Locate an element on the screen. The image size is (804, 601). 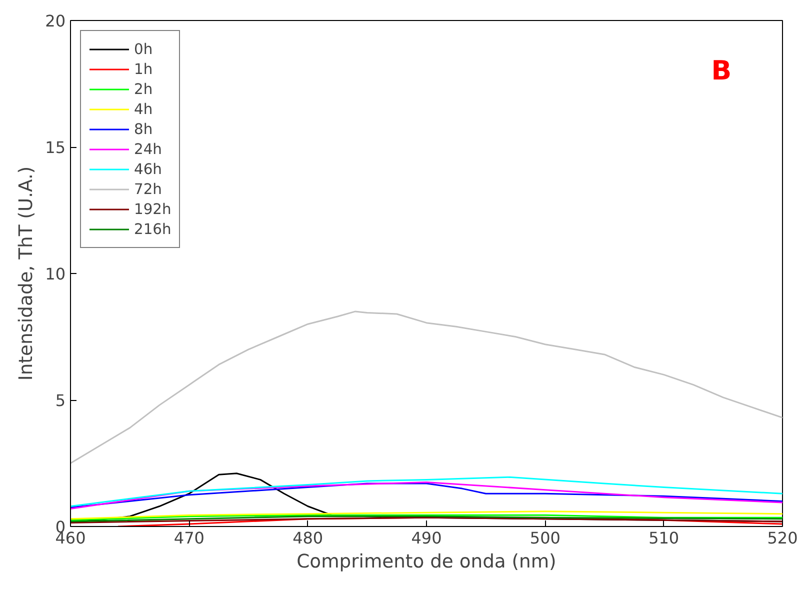
y-tick-label: 15 is located at coordinates (55, 147).